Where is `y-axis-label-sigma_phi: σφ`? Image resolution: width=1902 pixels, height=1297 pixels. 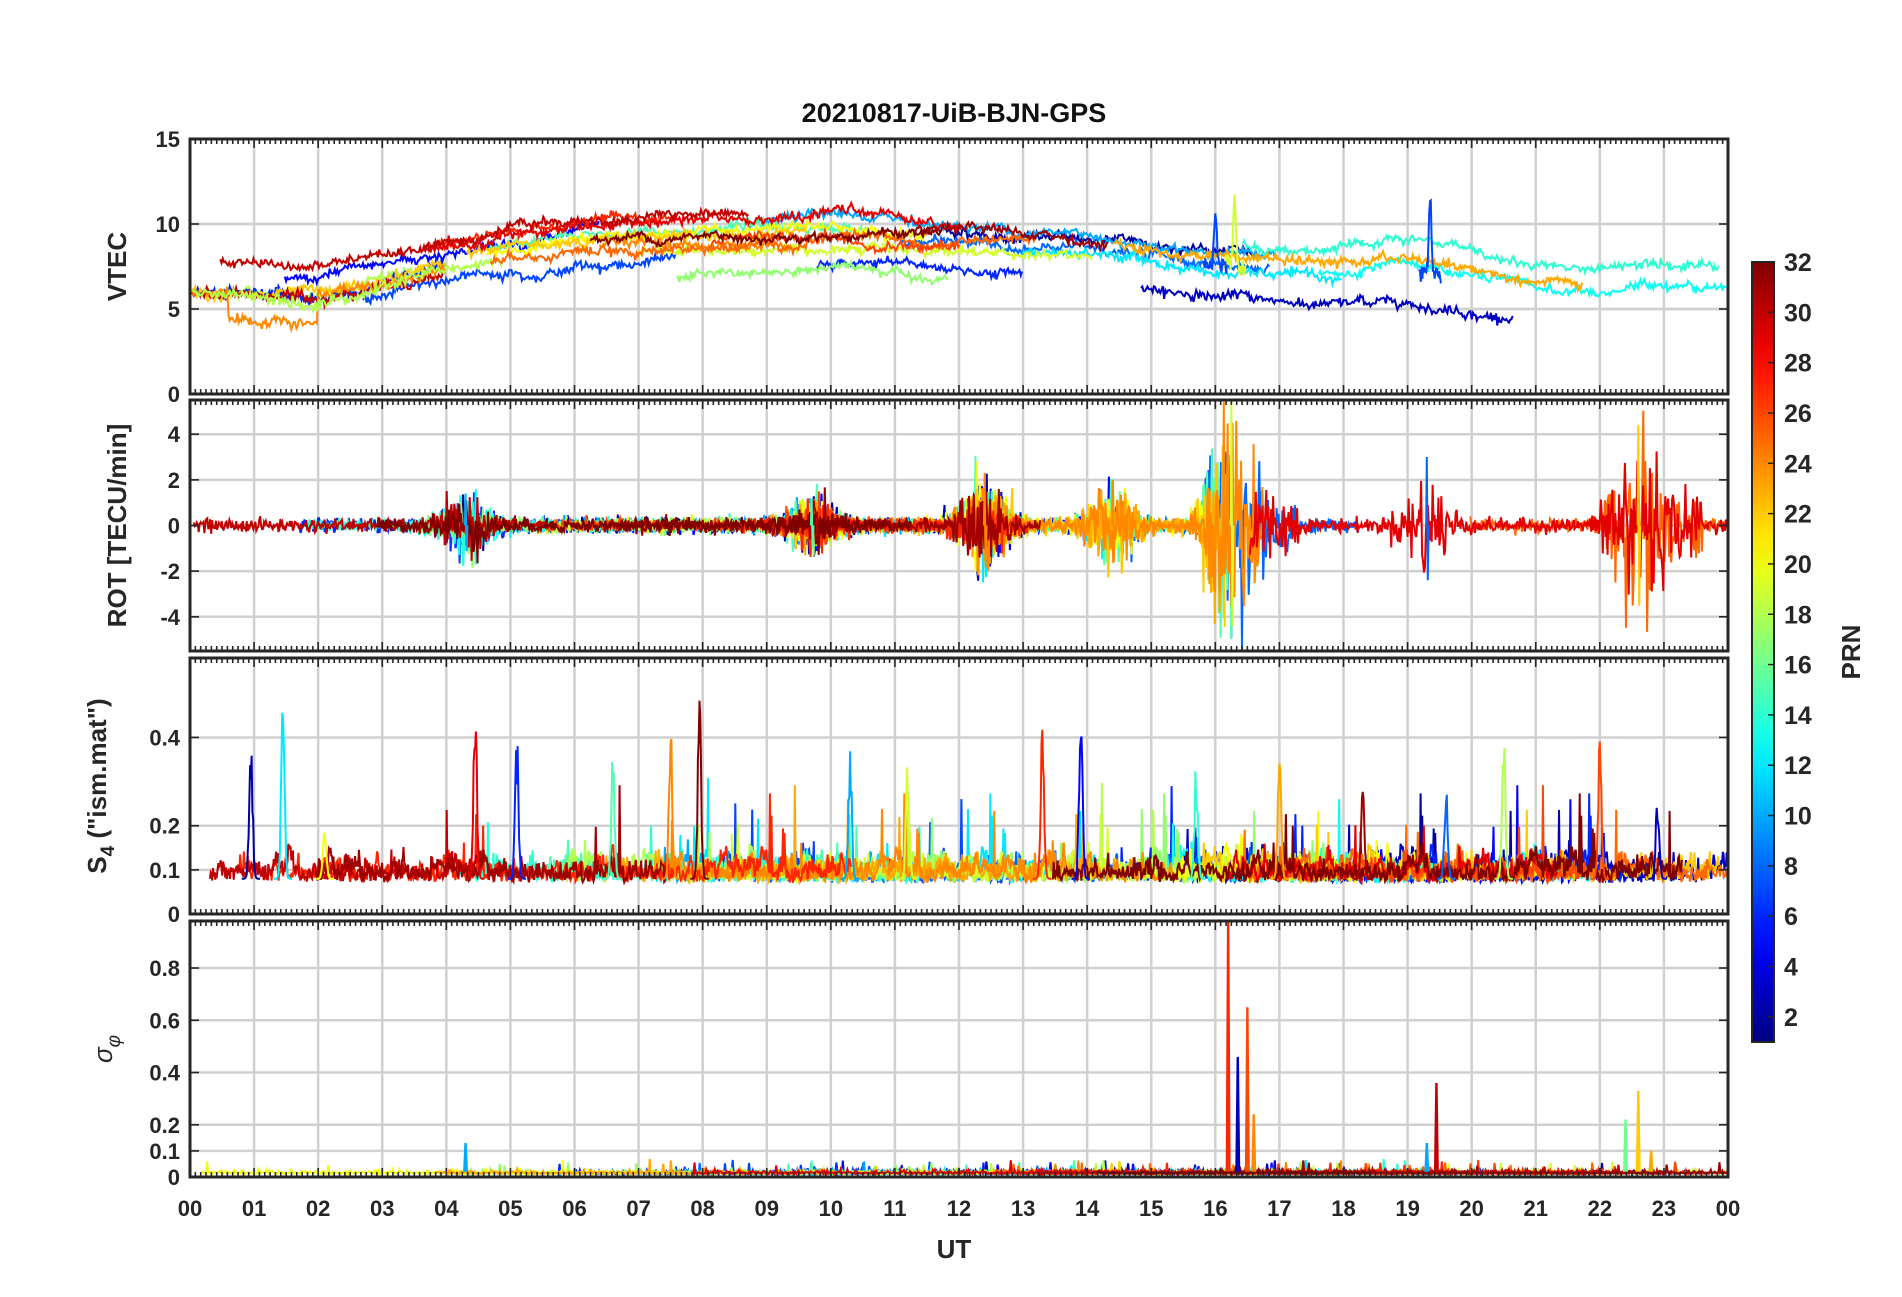 y-axis-label-sigma_phi: σφ is located at coordinates (106, 1049).